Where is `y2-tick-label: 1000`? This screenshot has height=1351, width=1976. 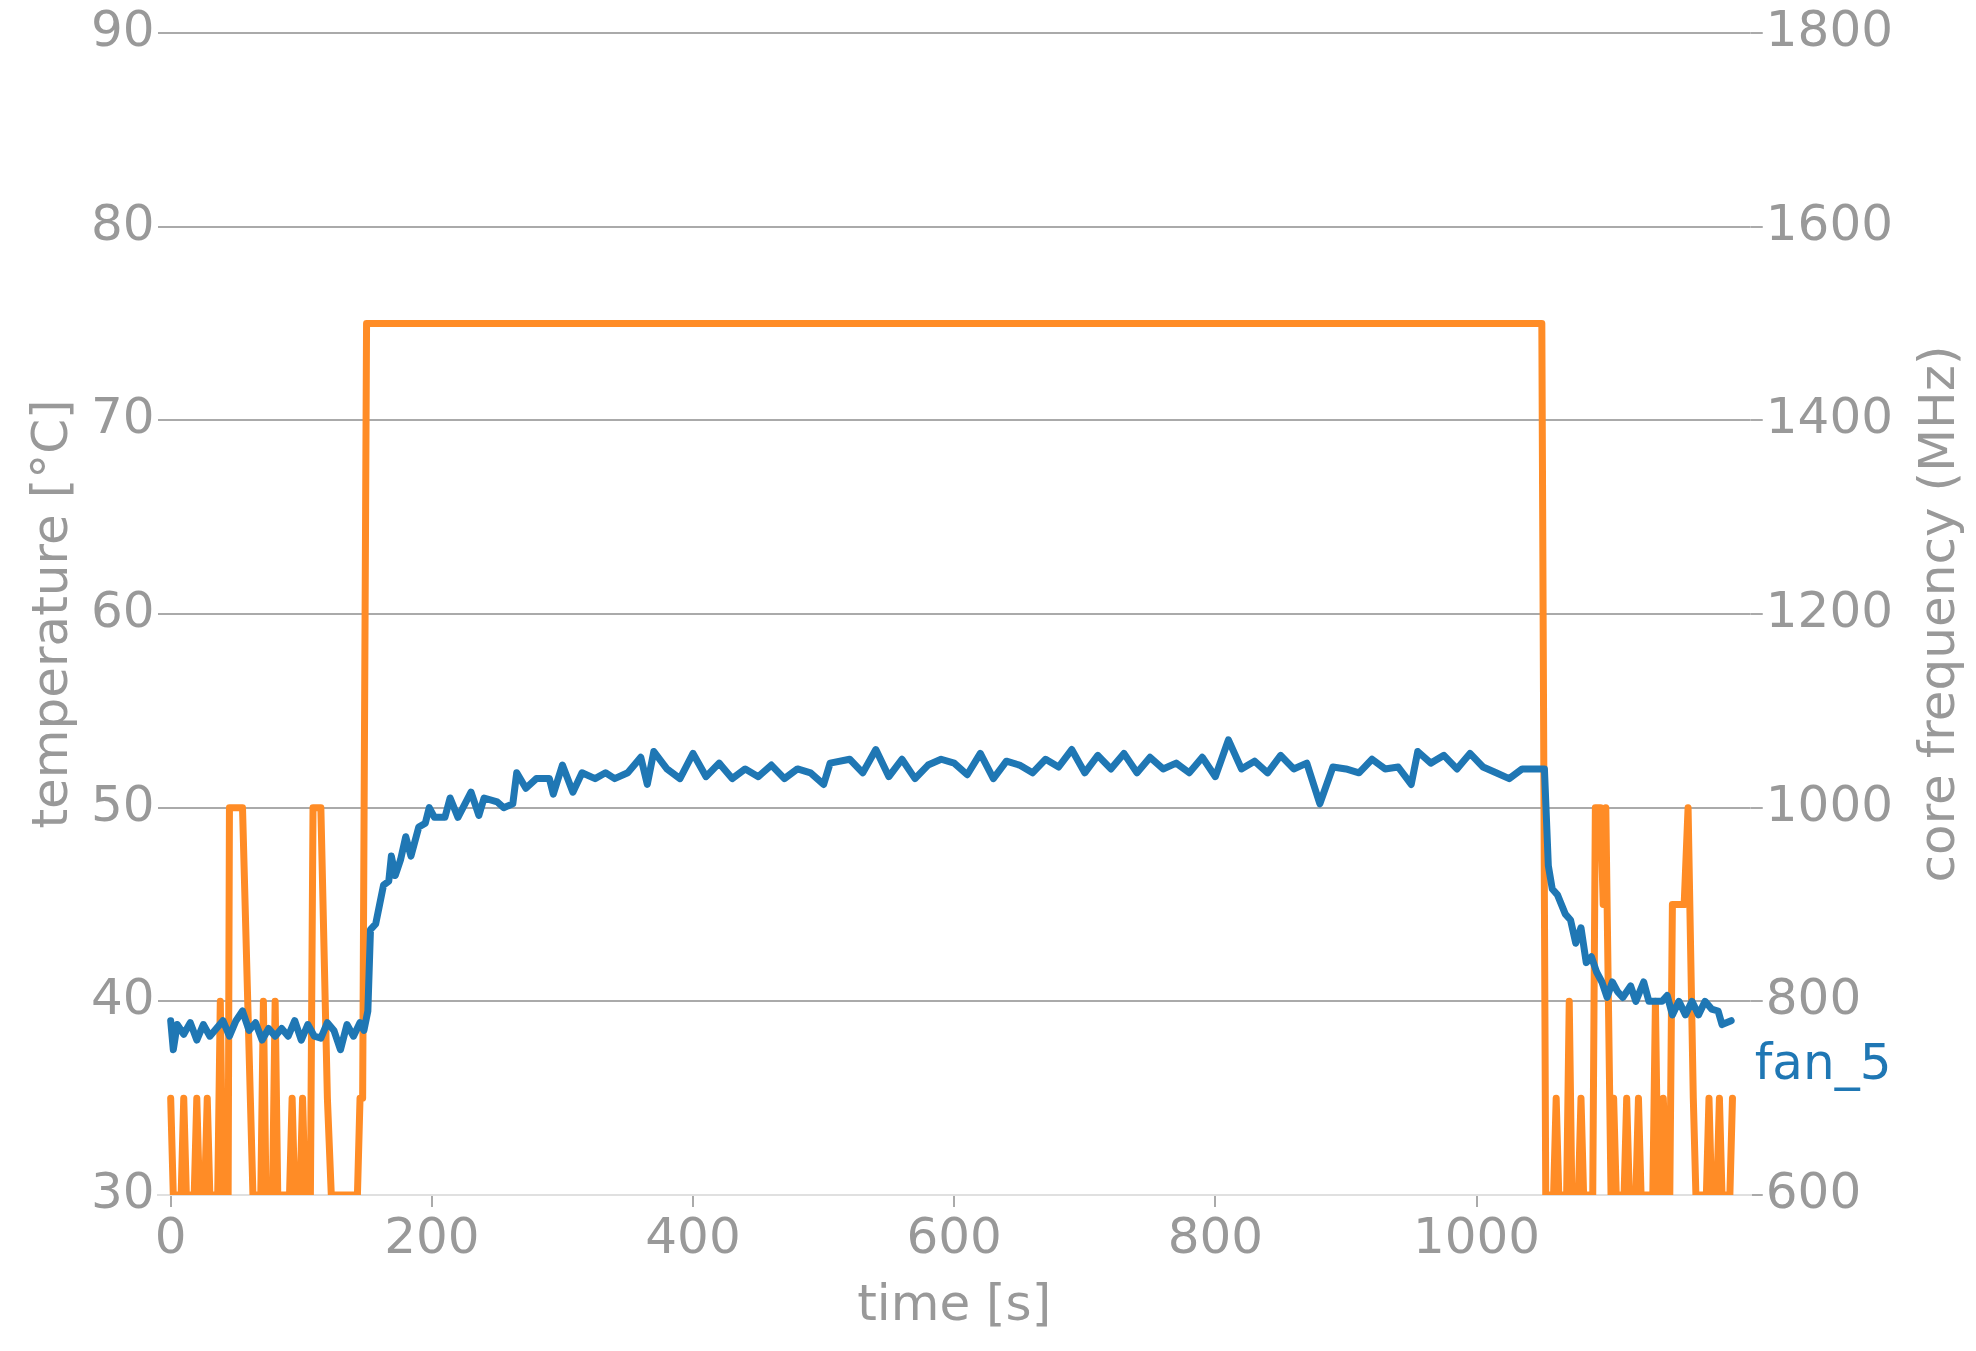 y2-tick-label: 1000 is located at coordinates (1829, 803).